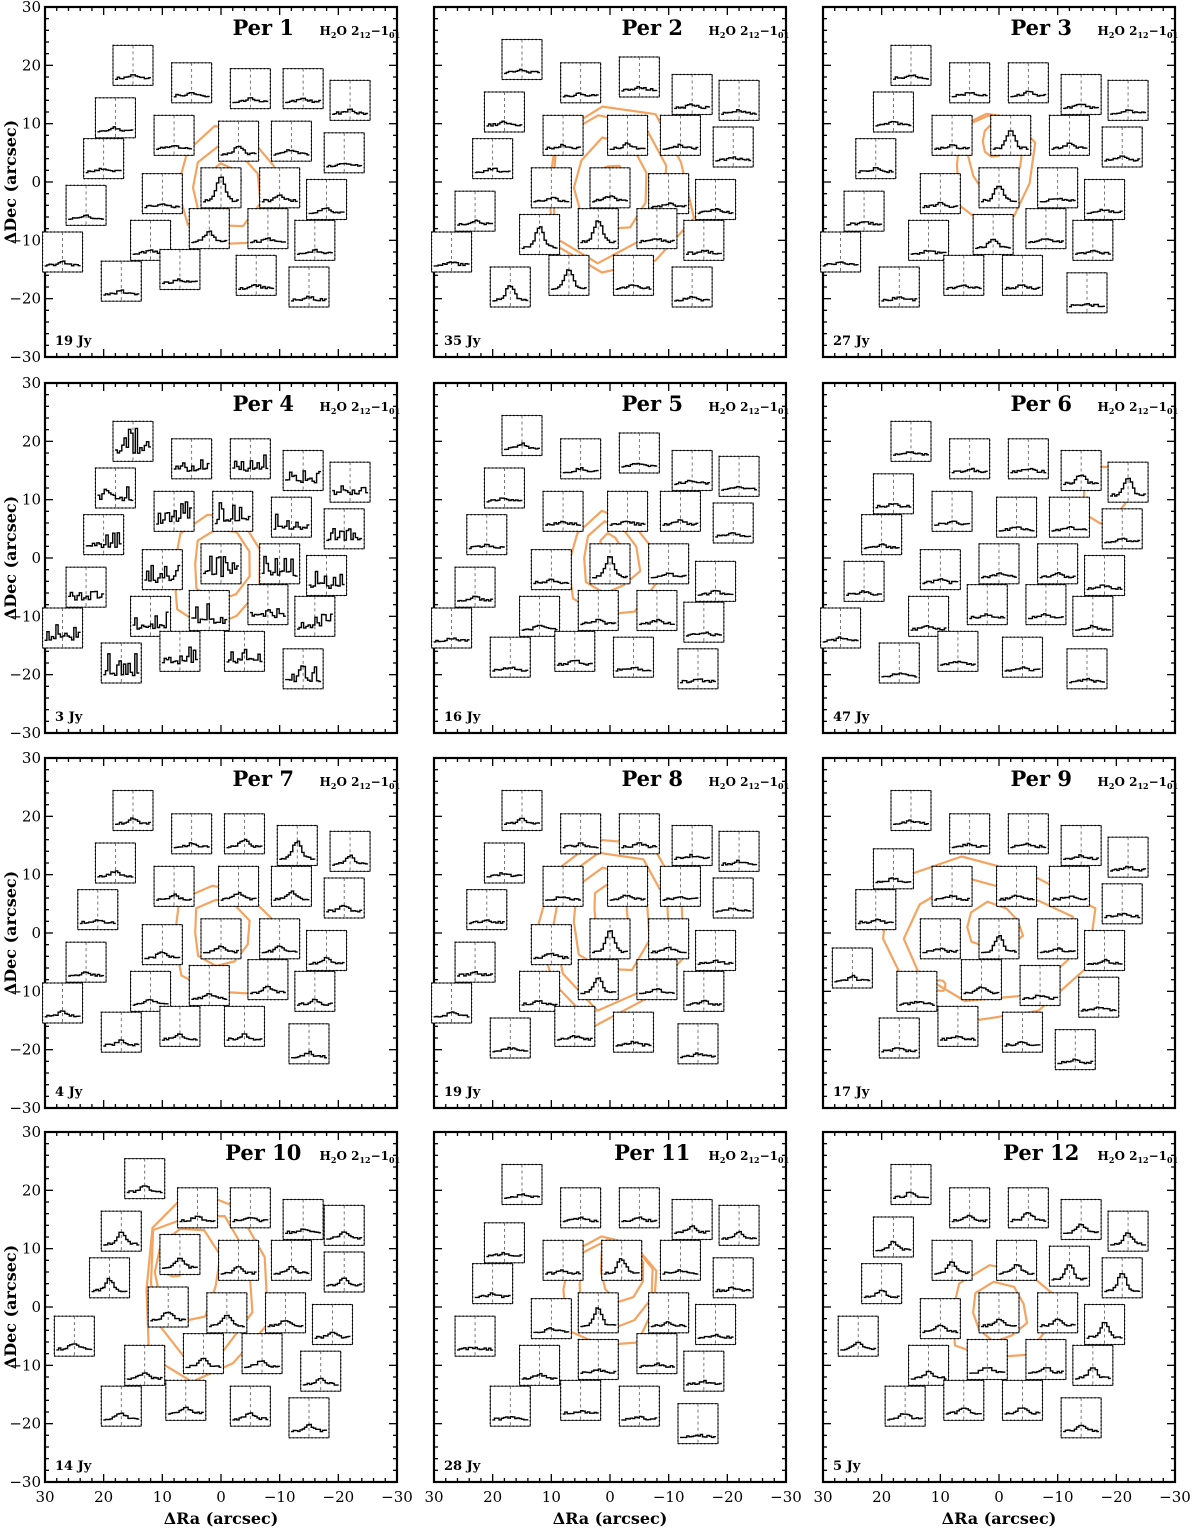  What do you see at coordinates (10, 558) in the screenshot?
I see `y-axis-label: ΔDec (arcsec)` at bounding box center [10, 558].